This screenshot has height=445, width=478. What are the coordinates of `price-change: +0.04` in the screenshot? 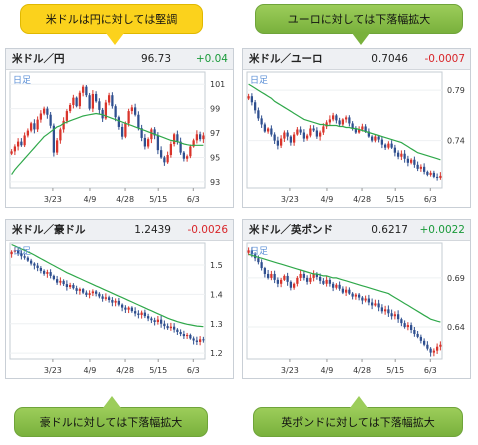 It's located at (211, 59).